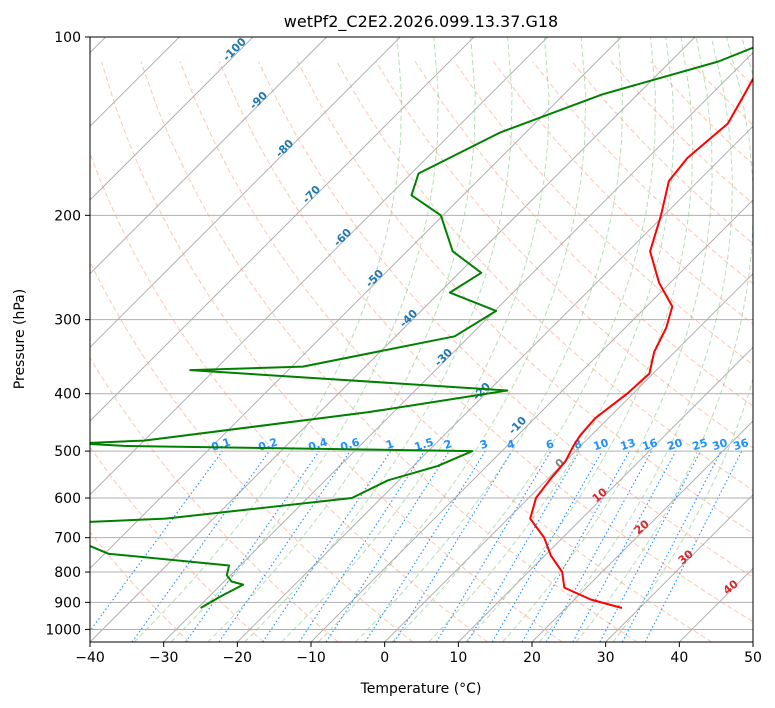  I want to click on x-tick-label: −30, so click(164, 658).